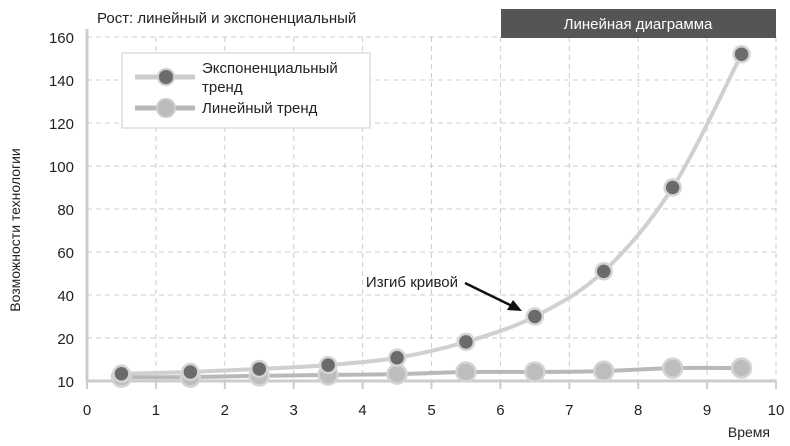 This screenshot has height=446, width=790. Describe the element at coordinates (156, 410) in the screenshot. I see `x-tick-label: 1` at that location.